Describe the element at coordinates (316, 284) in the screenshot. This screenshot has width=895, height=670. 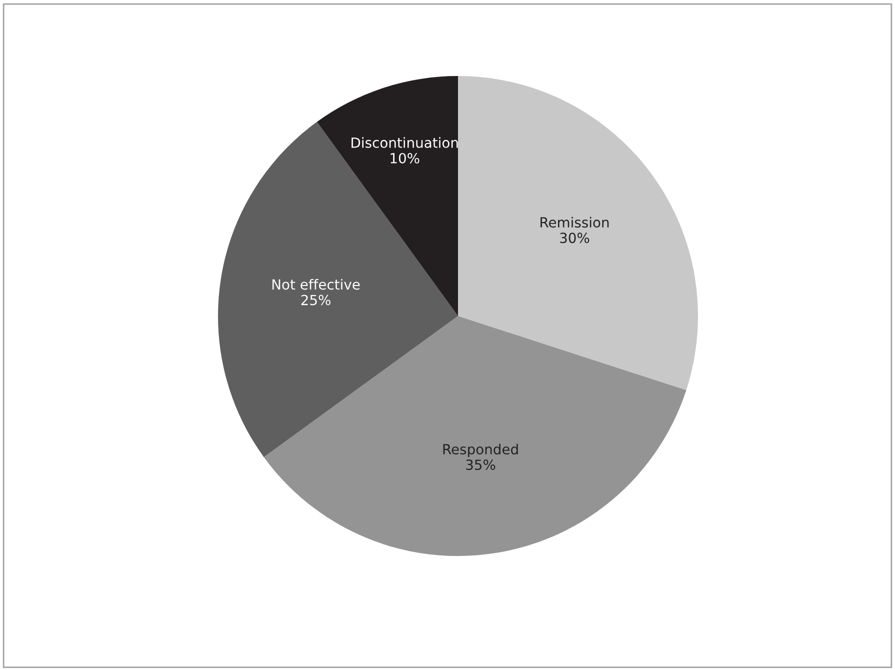
I see `slice-label: Not effective` at that location.